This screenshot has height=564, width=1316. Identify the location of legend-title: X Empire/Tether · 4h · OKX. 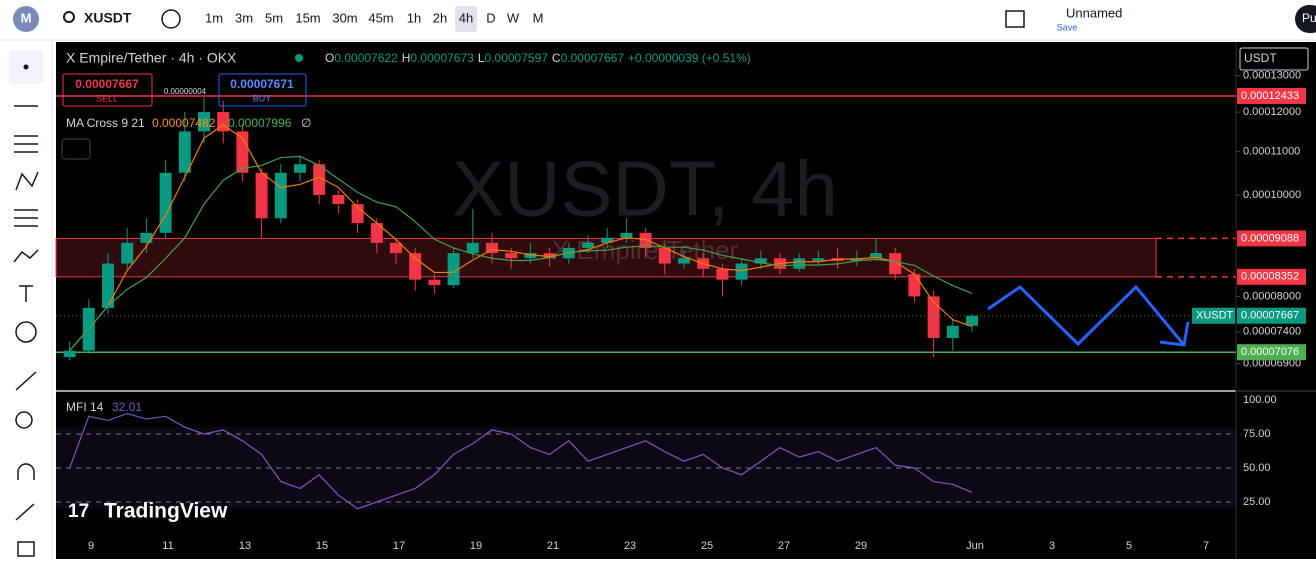
(151, 58).